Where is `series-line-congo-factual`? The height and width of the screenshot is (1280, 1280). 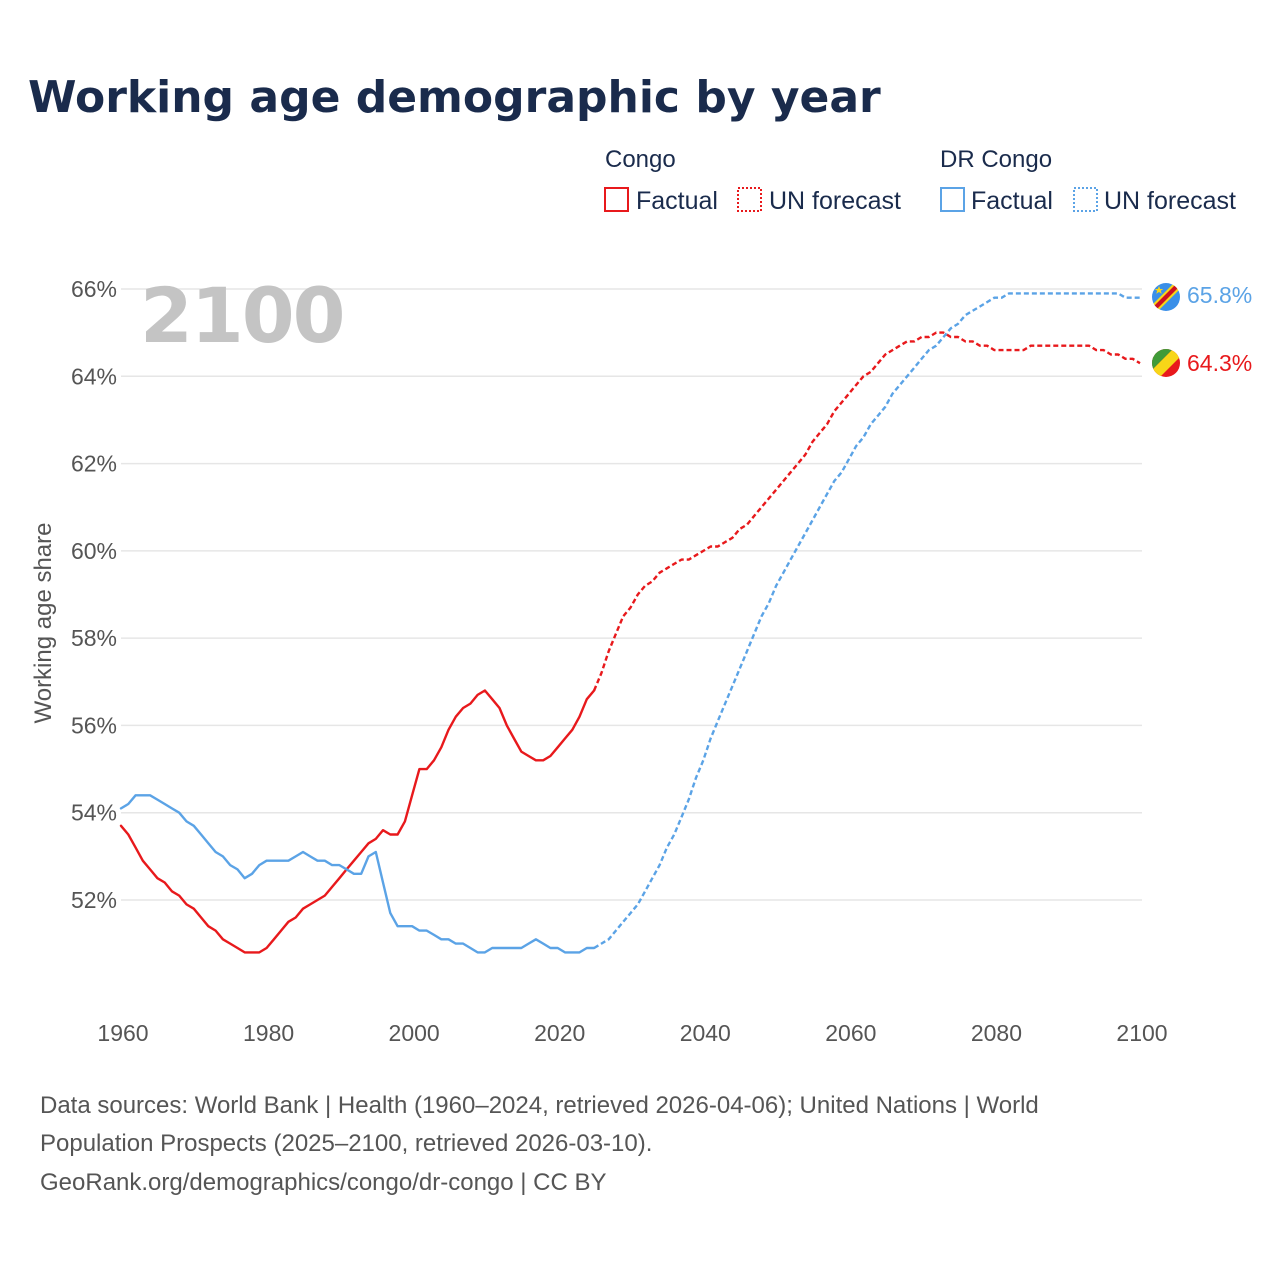
series-line-congo-factual is located at coordinates (357, 821).